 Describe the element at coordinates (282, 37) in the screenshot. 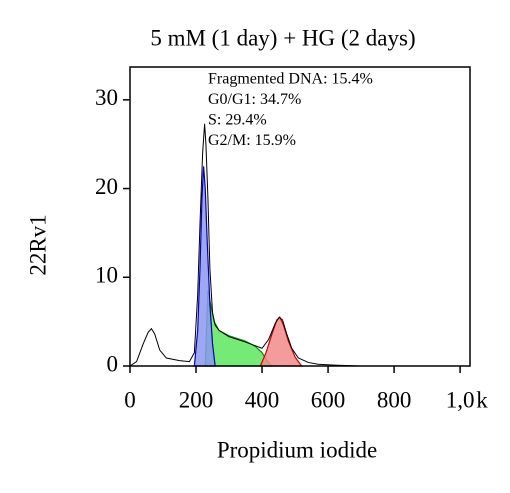

I see `chart-title: 5 mM (1 day) + HG (2 days)` at that location.